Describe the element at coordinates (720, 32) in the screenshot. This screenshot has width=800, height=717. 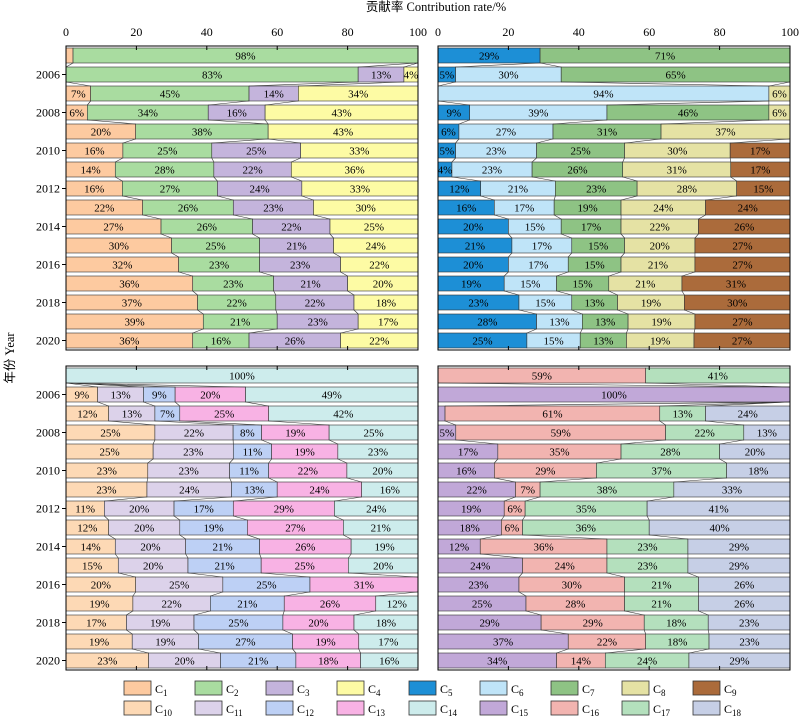
I see `x-tick-label: 80` at that location.